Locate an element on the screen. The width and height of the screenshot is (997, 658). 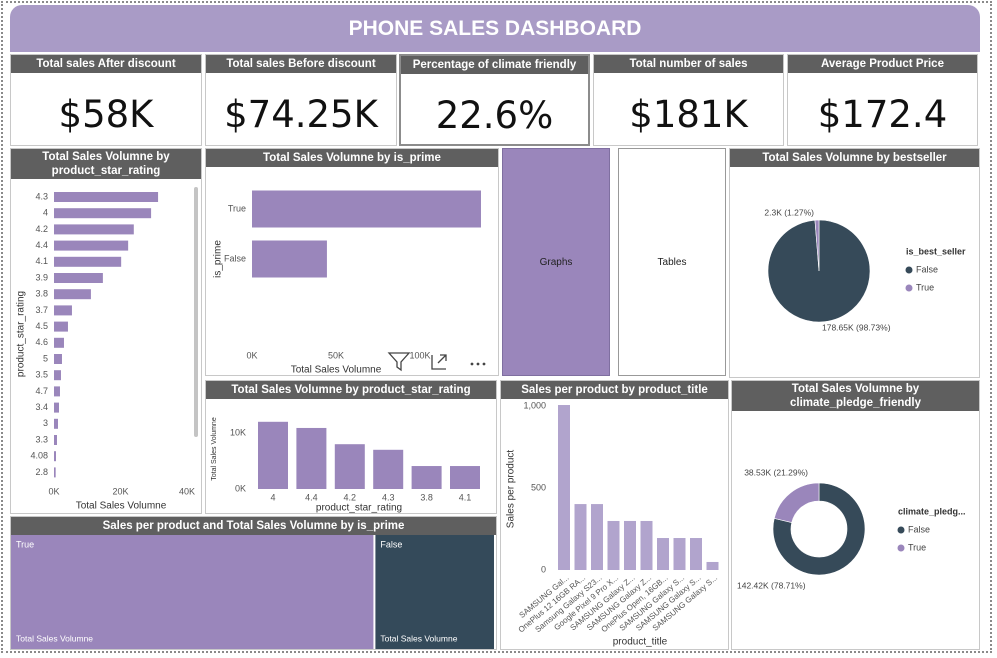
category-label: 4.7 is located at coordinates (41, 391).